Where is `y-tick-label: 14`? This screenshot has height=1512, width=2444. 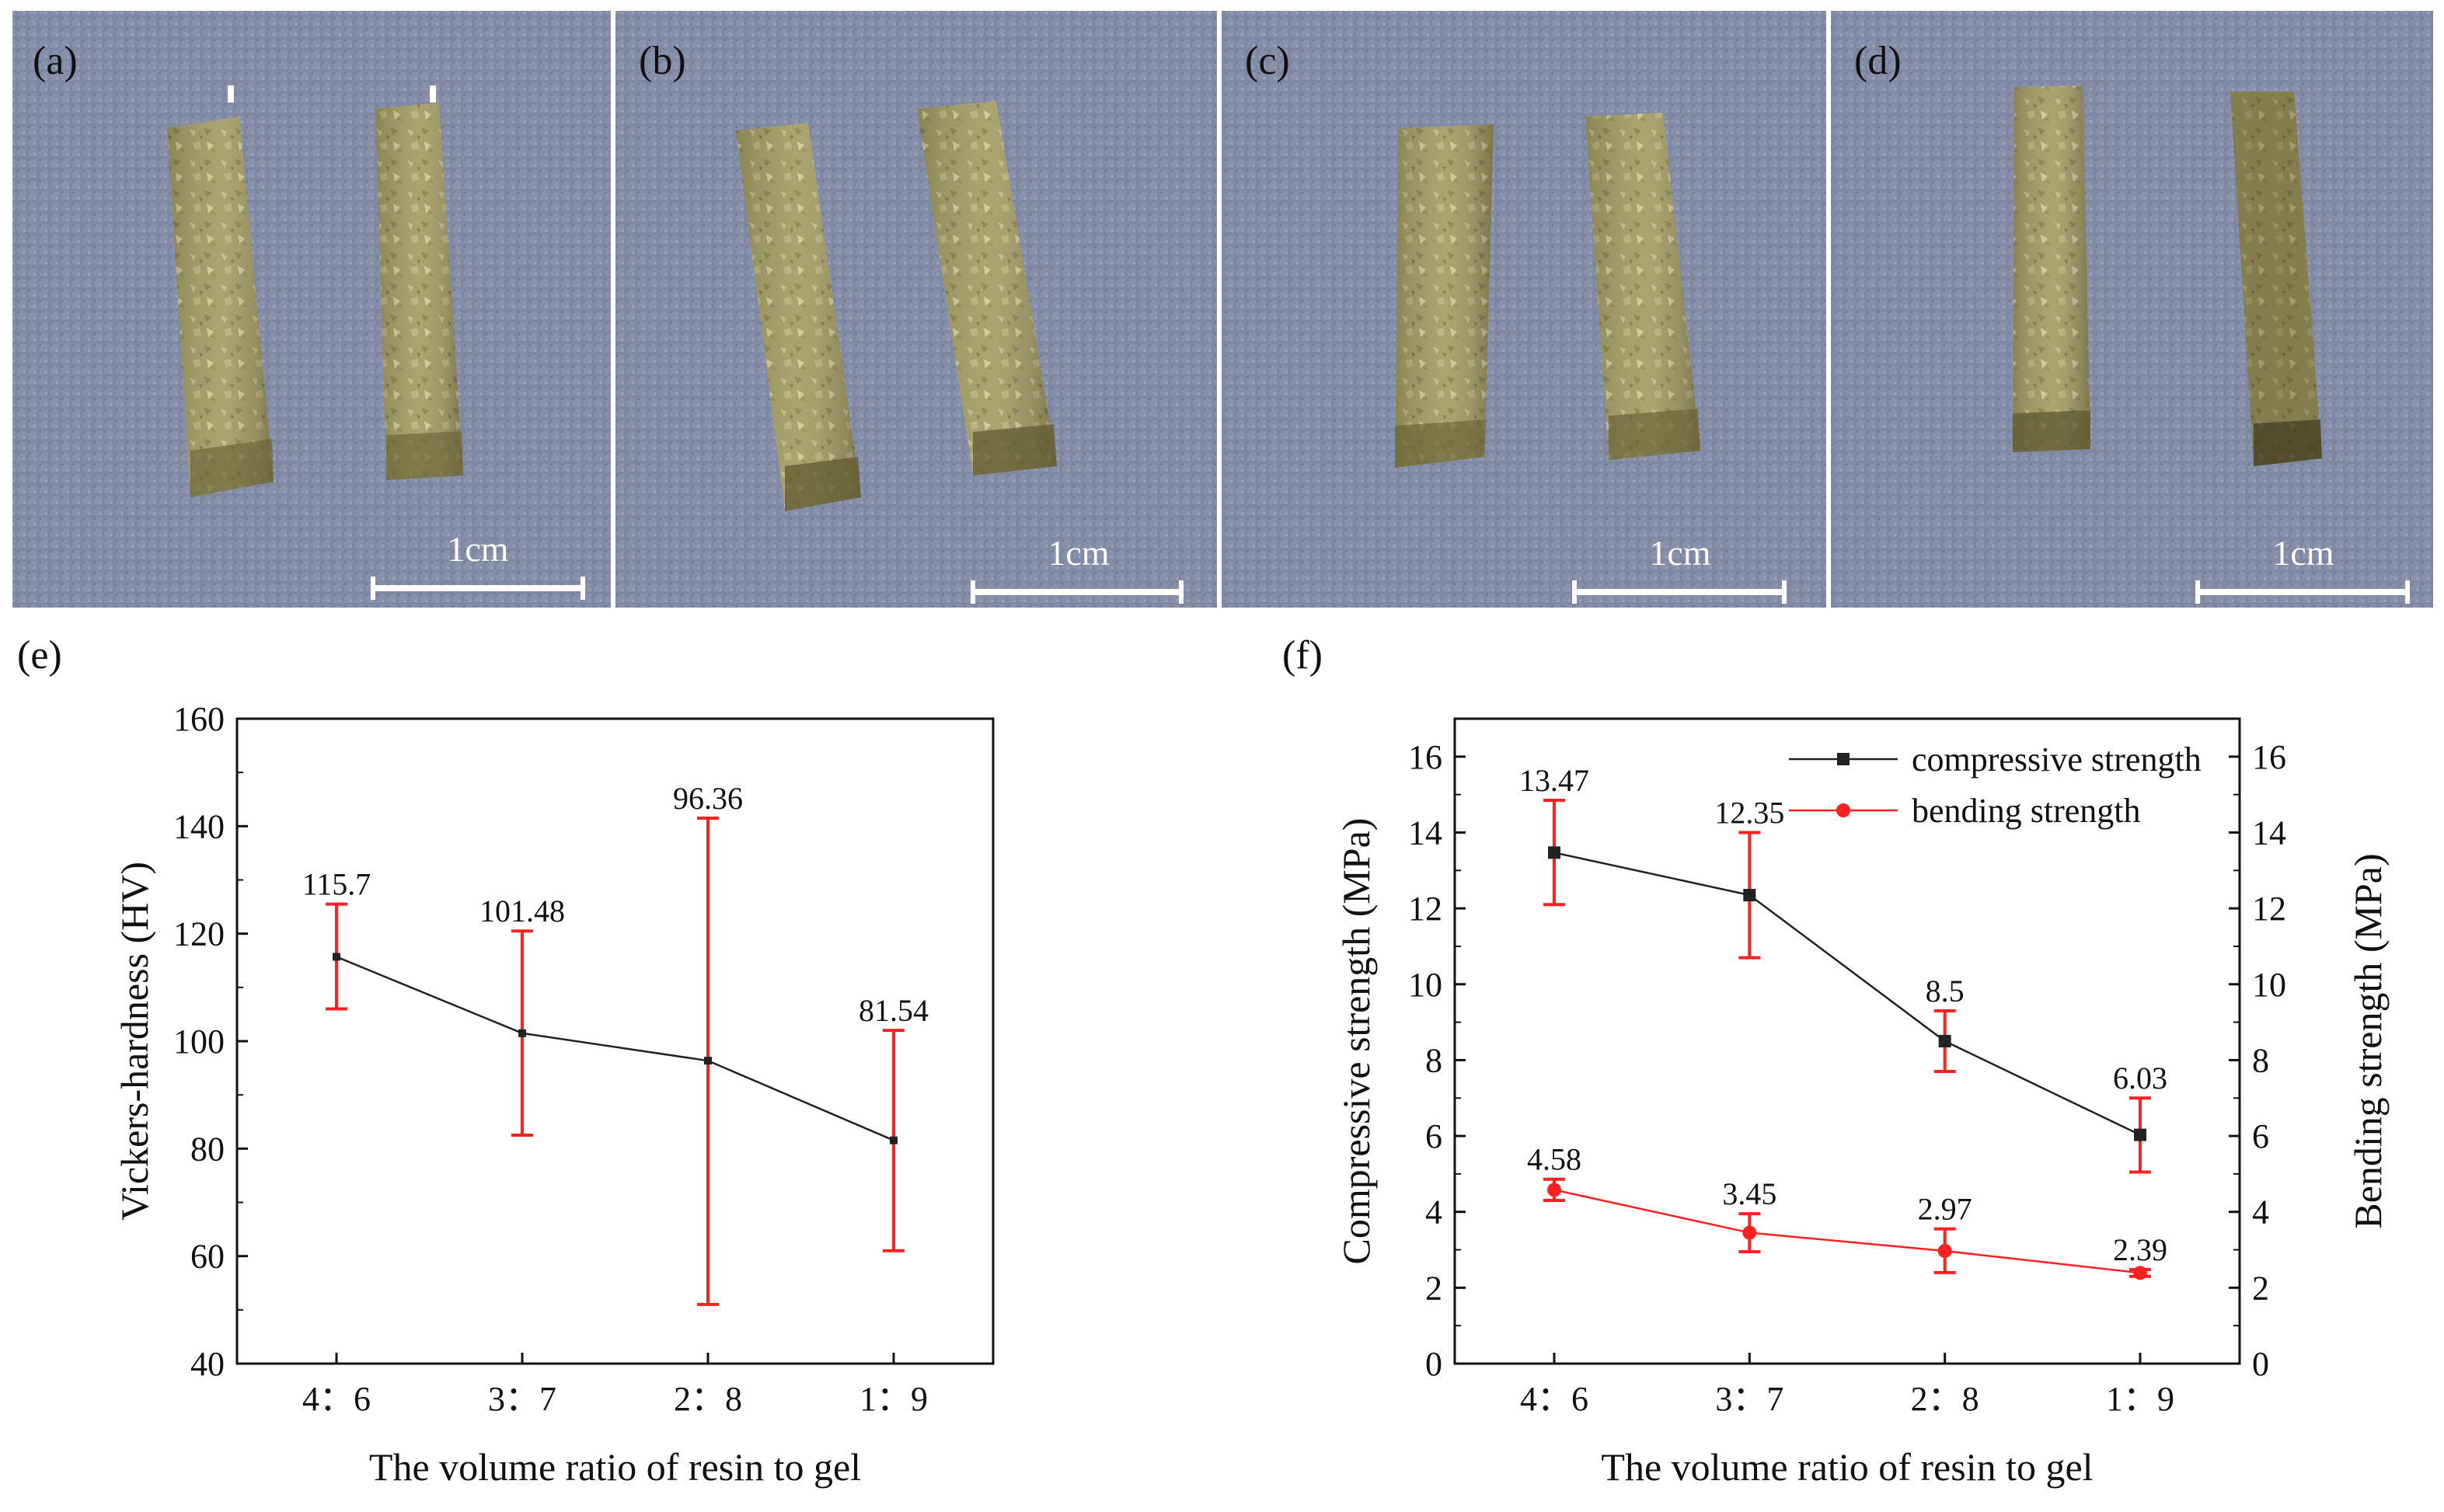
y-tick-label: 14 is located at coordinates (1425, 832).